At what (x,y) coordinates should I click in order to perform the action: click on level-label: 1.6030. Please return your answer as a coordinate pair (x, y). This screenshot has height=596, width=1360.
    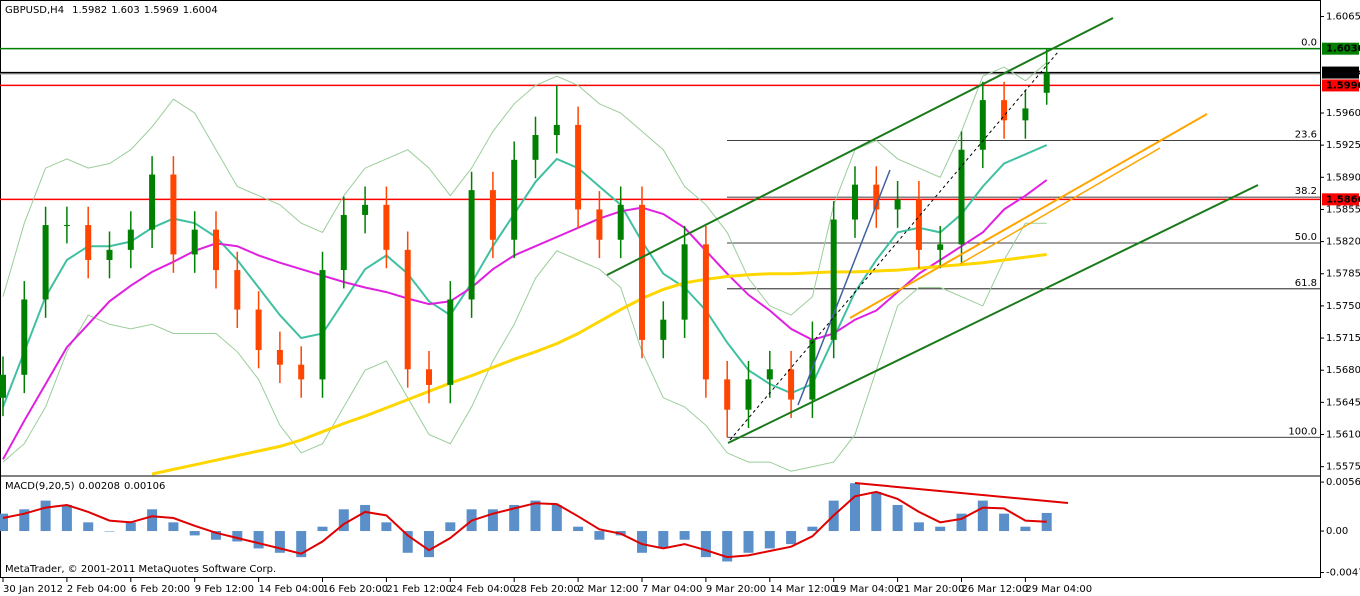
    Looking at the image, I should click on (1343, 49).